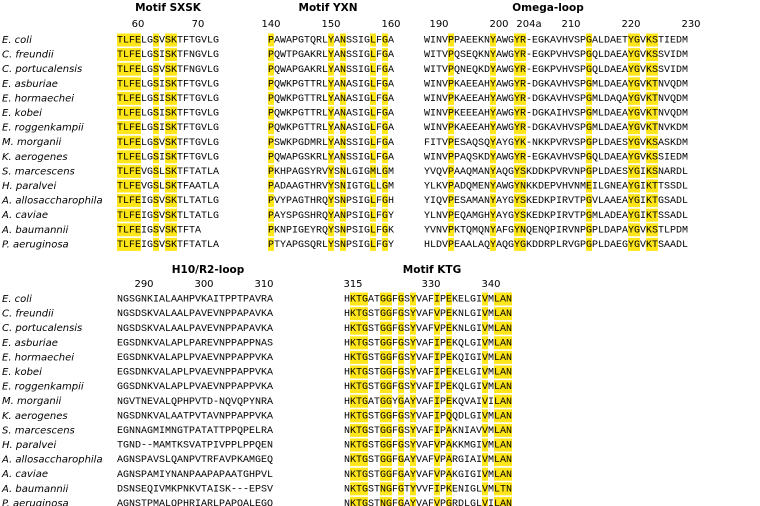 This screenshot has width=760, height=506. Describe the element at coordinates (438, 24) in the screenshot. I see `position-label: 190` at that location.